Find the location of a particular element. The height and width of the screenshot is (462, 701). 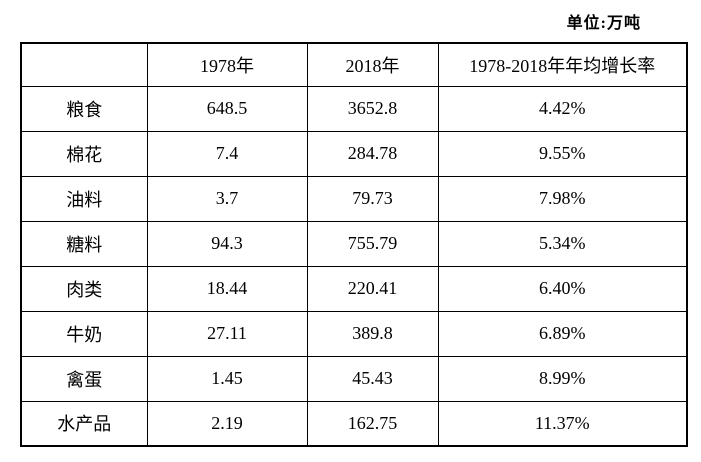

row-label: 禽蛋 is located at coordinates (84, 378).